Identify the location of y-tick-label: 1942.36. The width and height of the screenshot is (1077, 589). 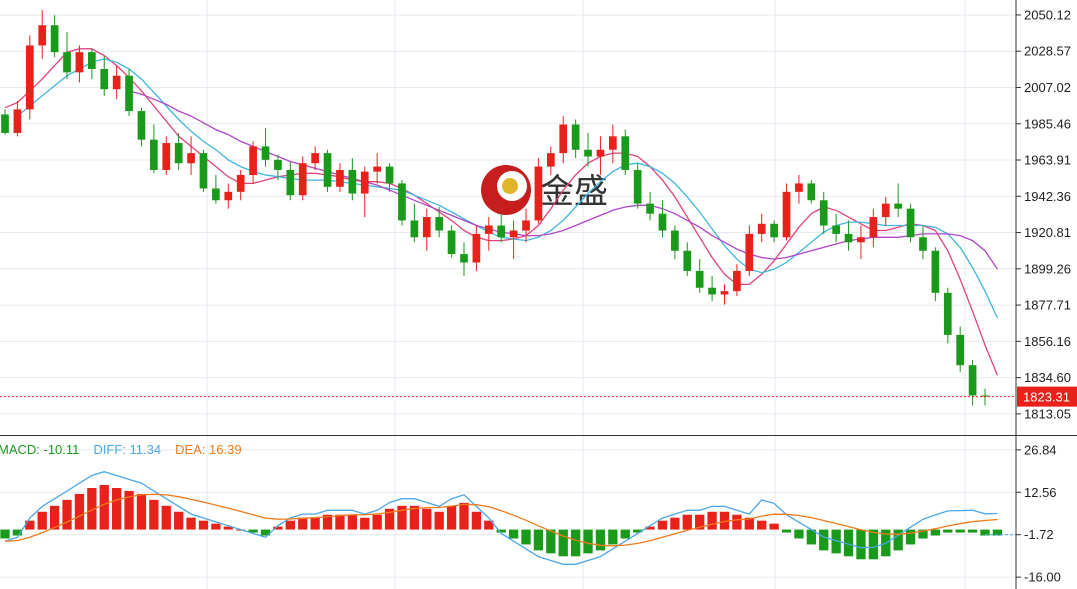
(1047, 196).